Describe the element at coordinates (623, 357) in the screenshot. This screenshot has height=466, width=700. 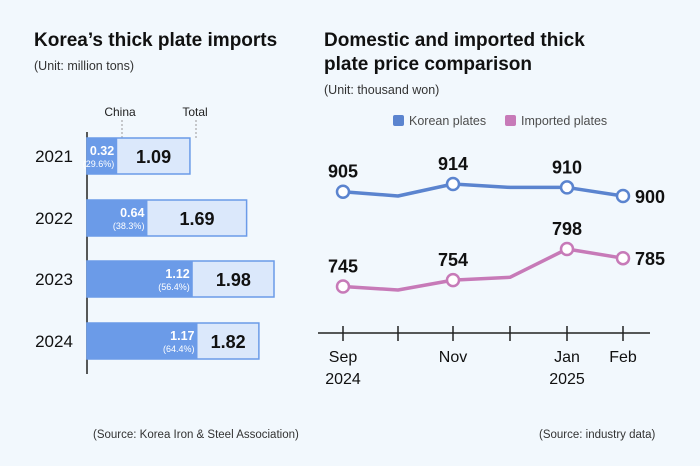
I see `x-tick-label: Feb` at that location.